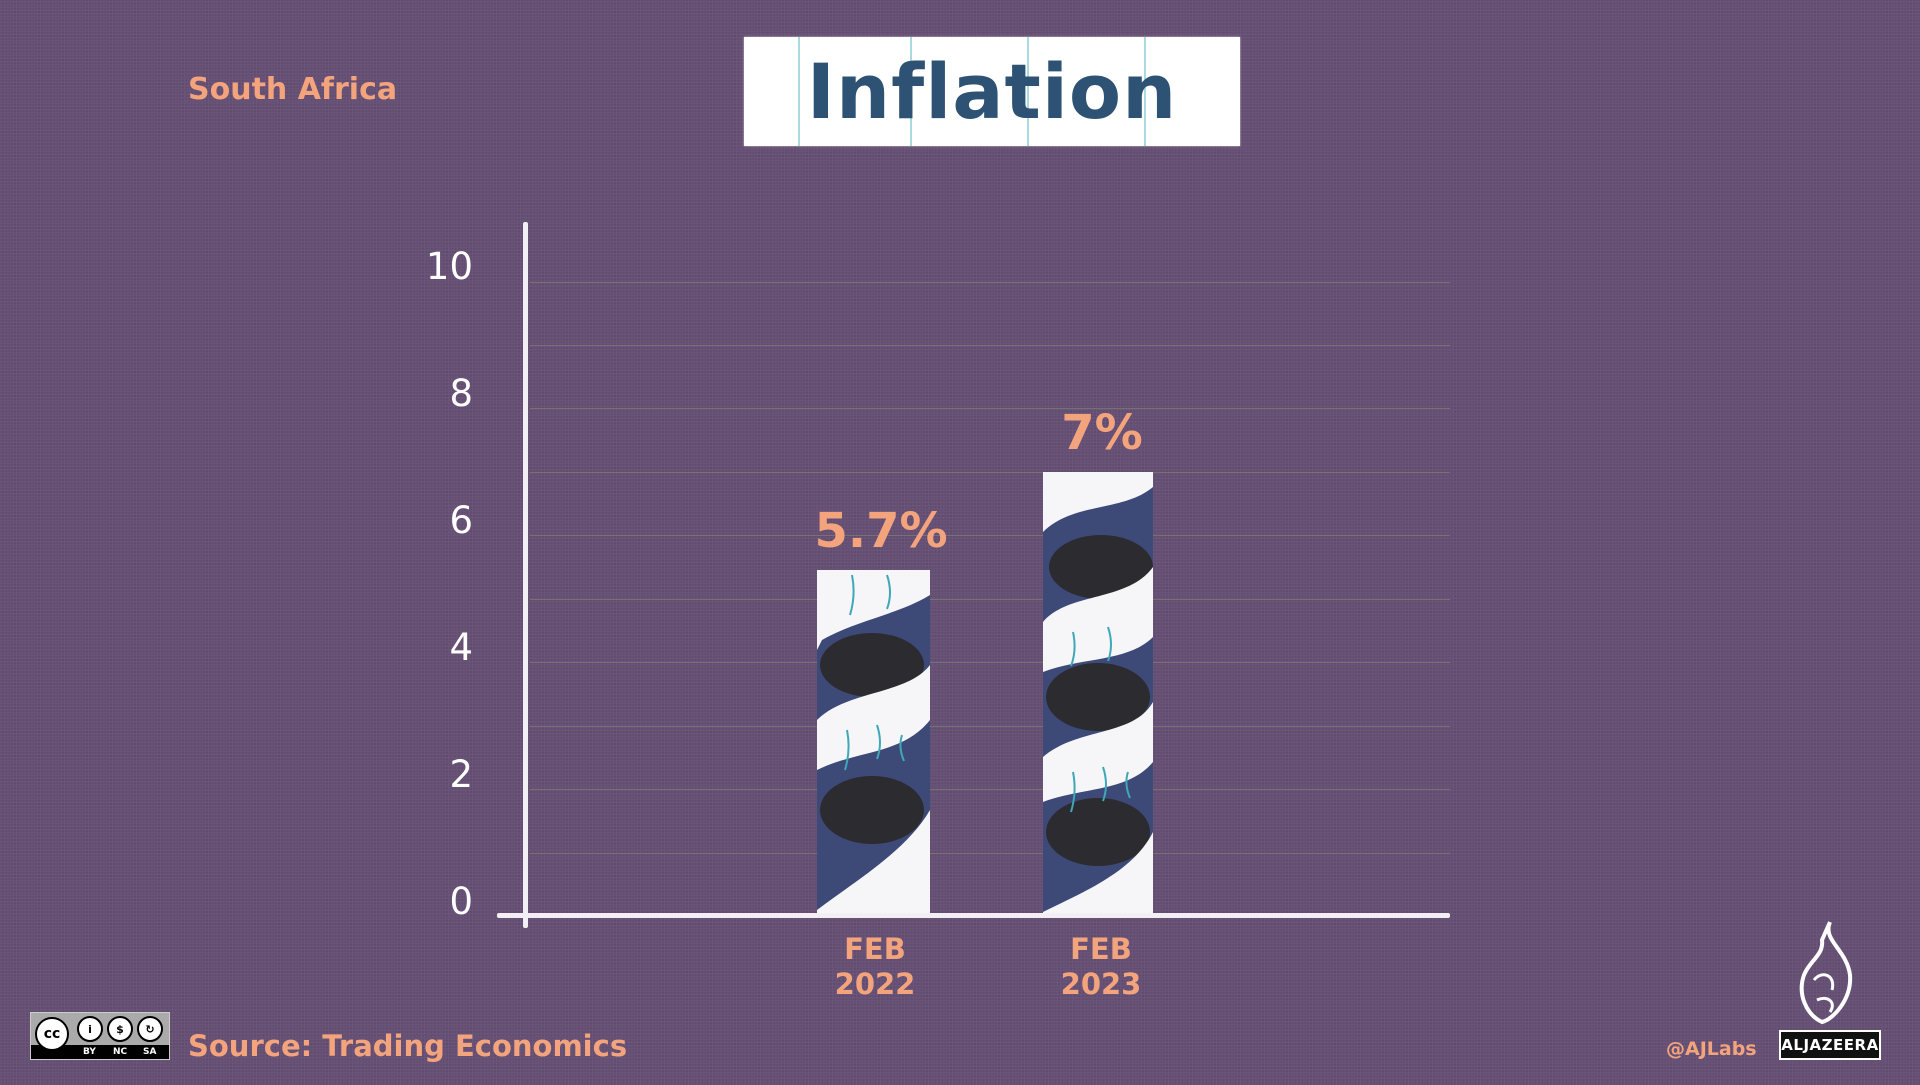  What do you see at coordinates (461, 774) in the screenshot?
I see `y-tick-label: 2` at bounding box center [461, 774].